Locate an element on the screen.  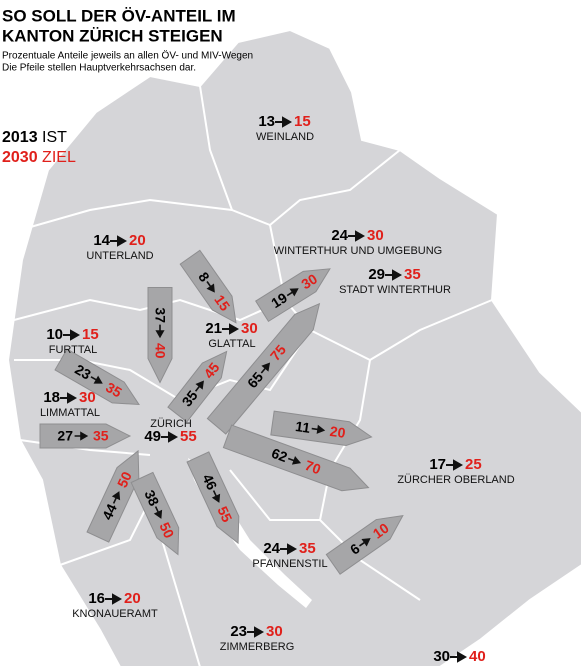
region-to: 25 is located at coordinates (473, 464).